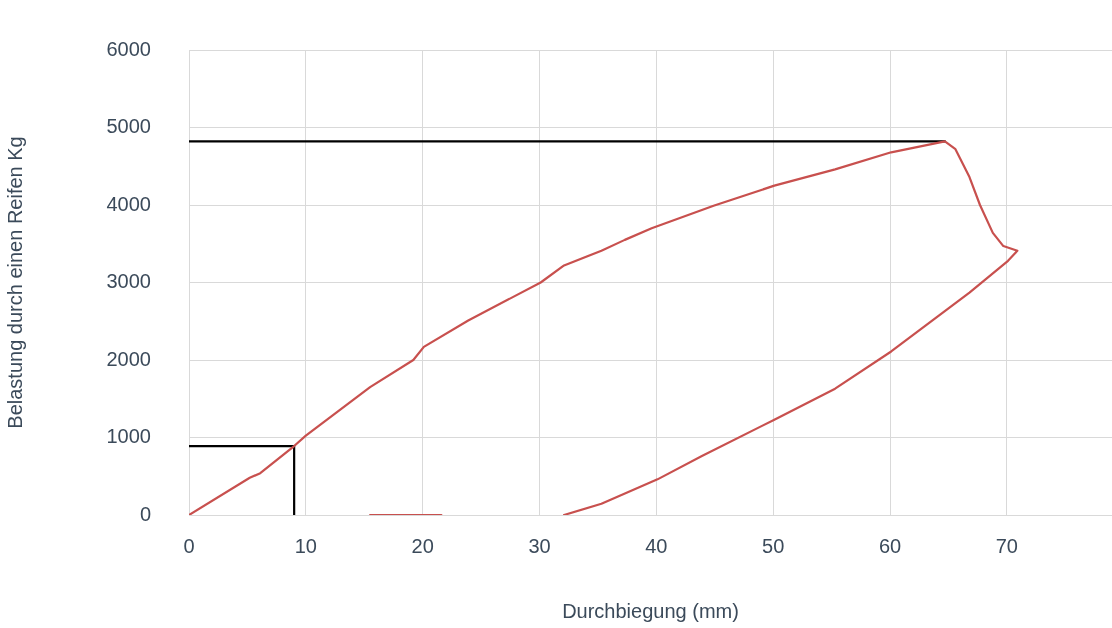  I want to click on x-tick-label: 40, so click(656, 545).